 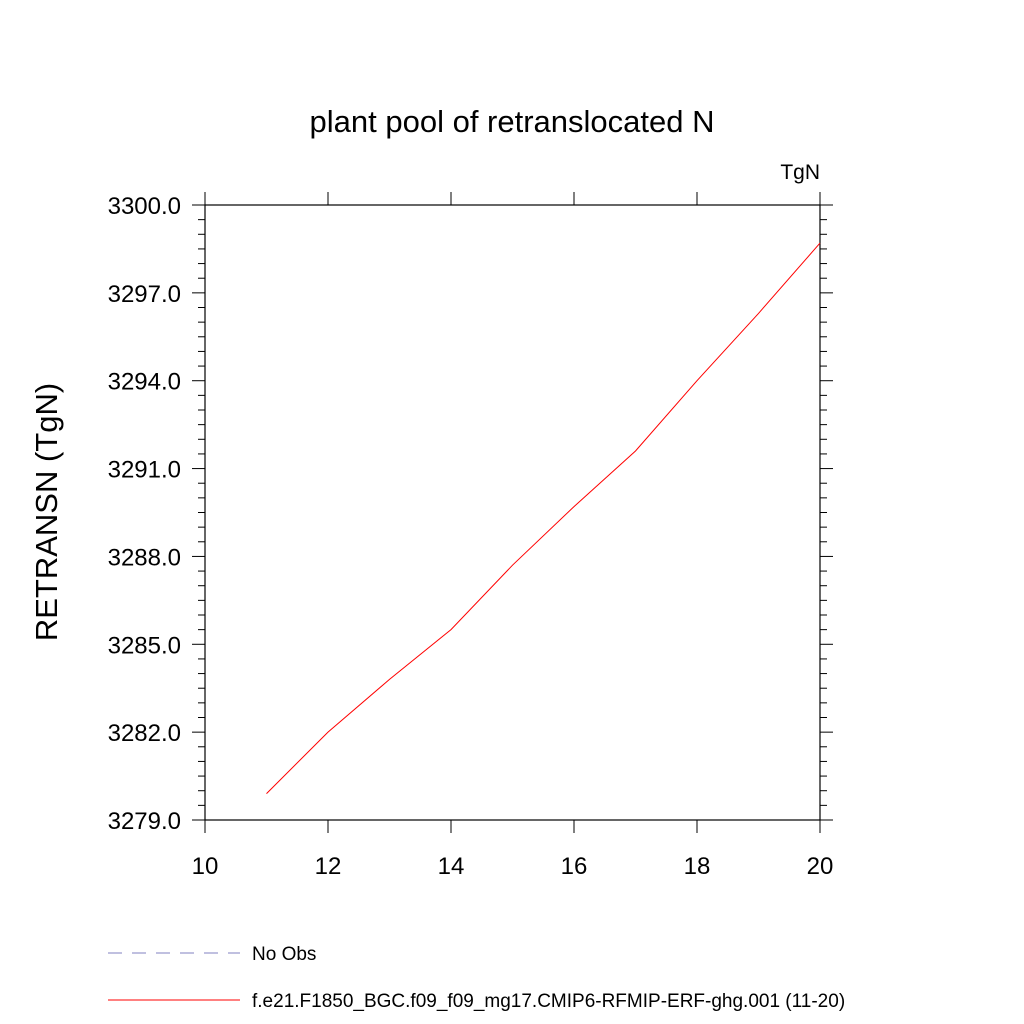 I want to click on y-axis-label: RETRANSN (TgN), so click(x=46, y=512).